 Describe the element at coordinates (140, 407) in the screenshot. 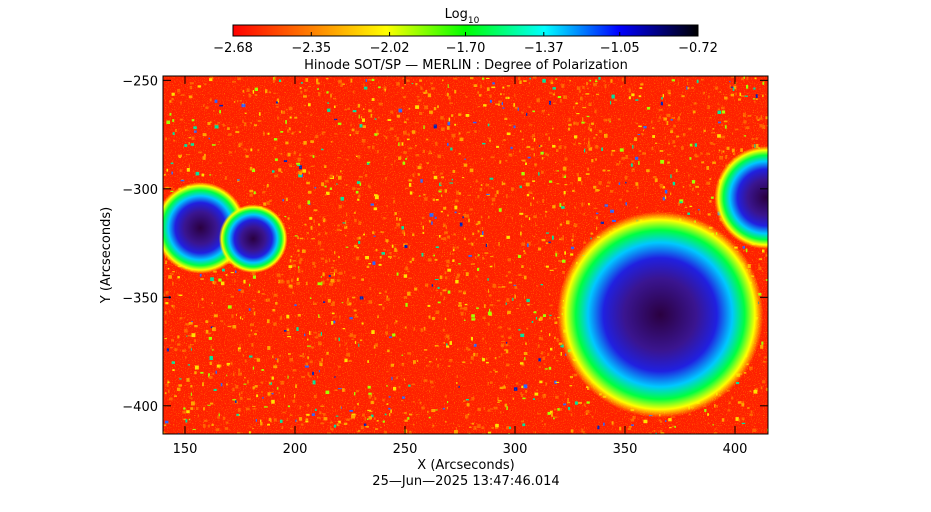

I see `y-tick-label: −400` at that location.